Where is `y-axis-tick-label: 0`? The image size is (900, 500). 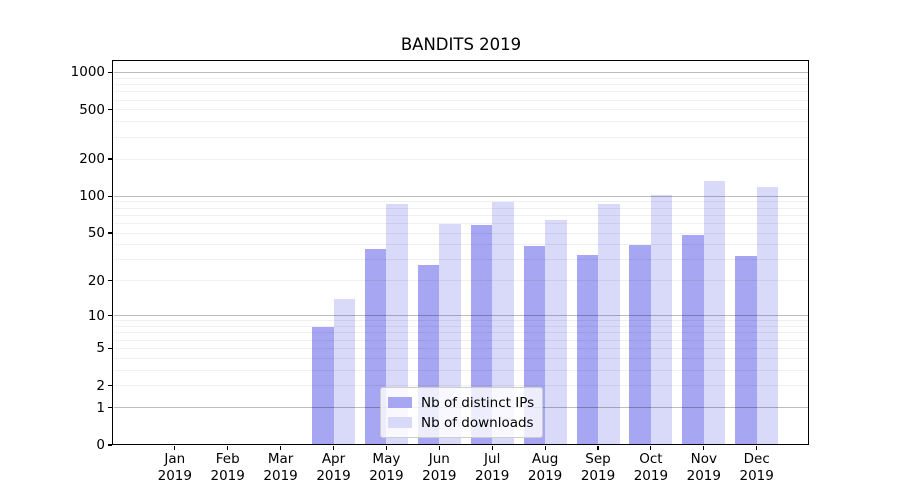
y-axis-tick-label: 0 is located at coordinates (100, 445).